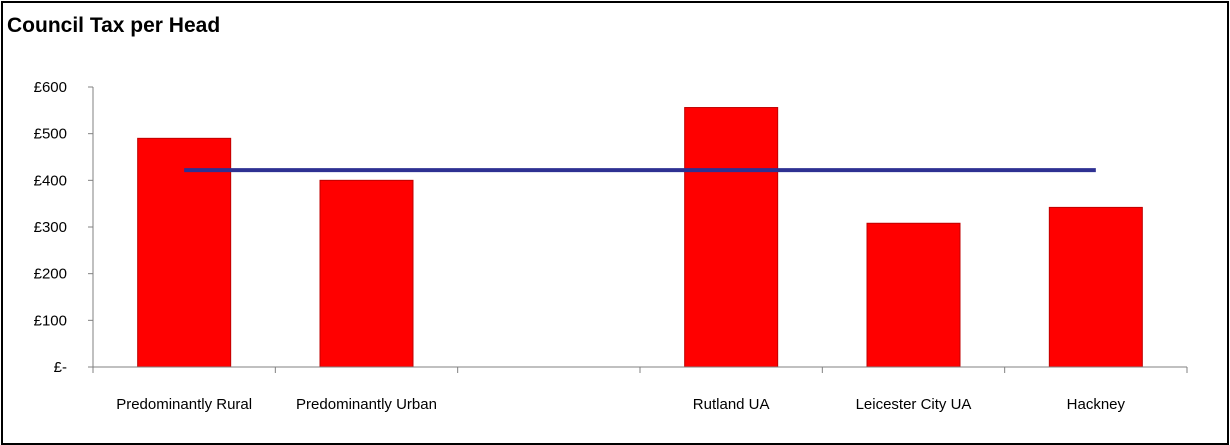 This screenshot has height=445, width=1230. I want to click on y-tick-label: £200, so click(50, 274).